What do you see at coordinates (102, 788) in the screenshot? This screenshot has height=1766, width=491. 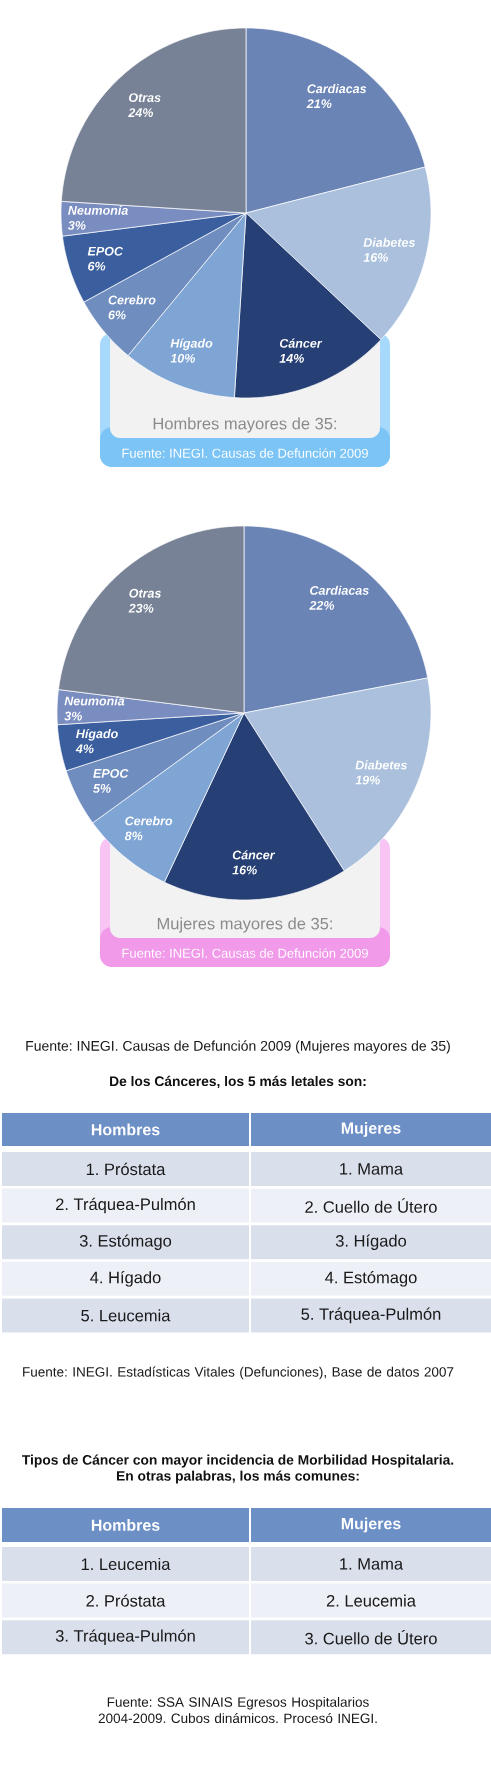 I see `data-label: 5%` at bounding box center [102, 788].